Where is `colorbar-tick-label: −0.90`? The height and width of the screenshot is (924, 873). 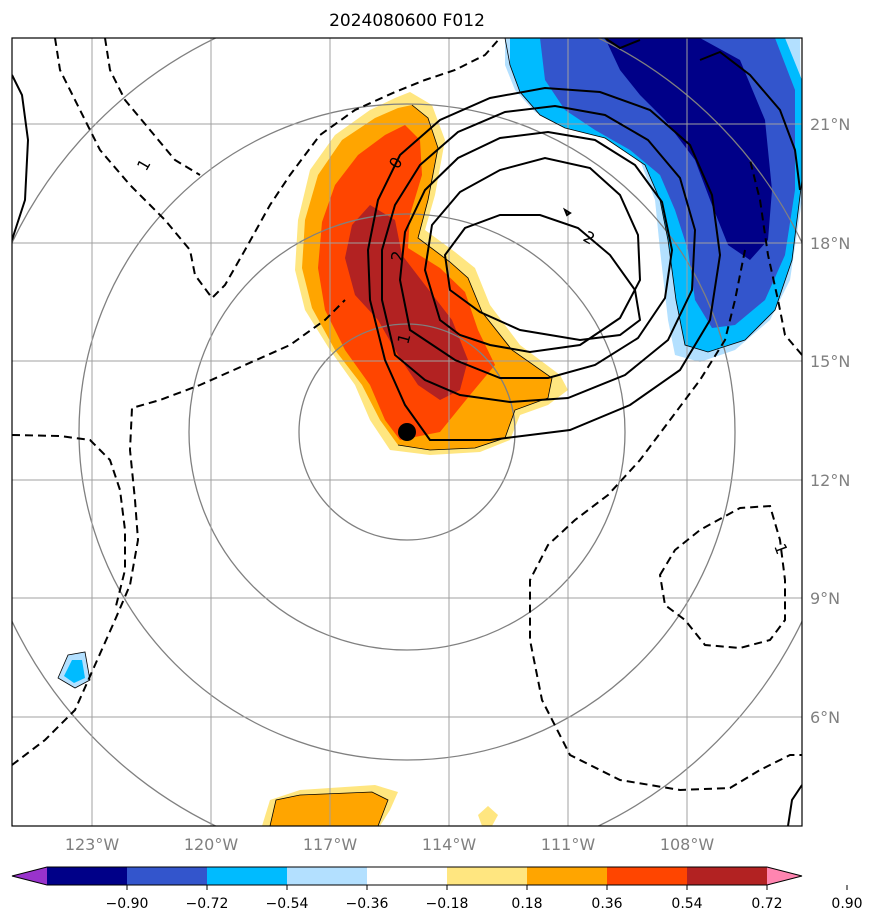 colorbar-tick-label: −0.90 is located at coordinates (127, 904).